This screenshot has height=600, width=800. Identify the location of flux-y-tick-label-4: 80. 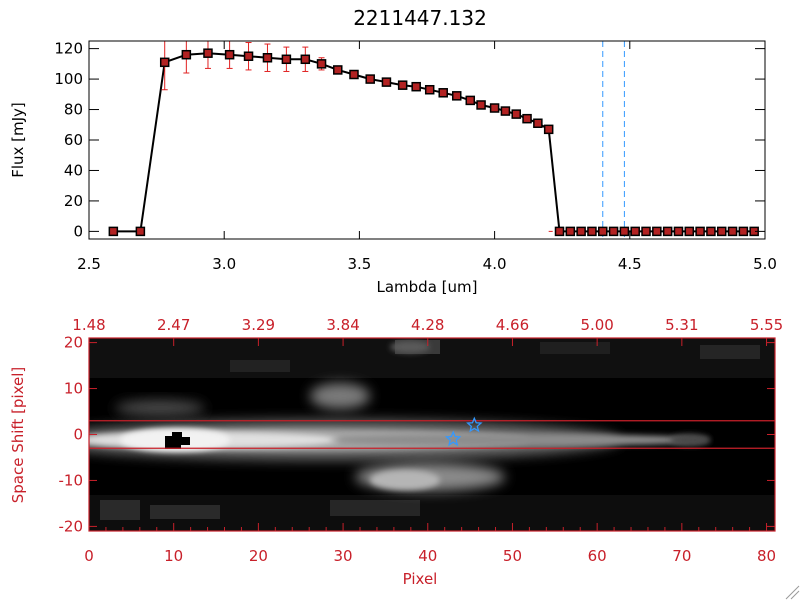
(73, 110).